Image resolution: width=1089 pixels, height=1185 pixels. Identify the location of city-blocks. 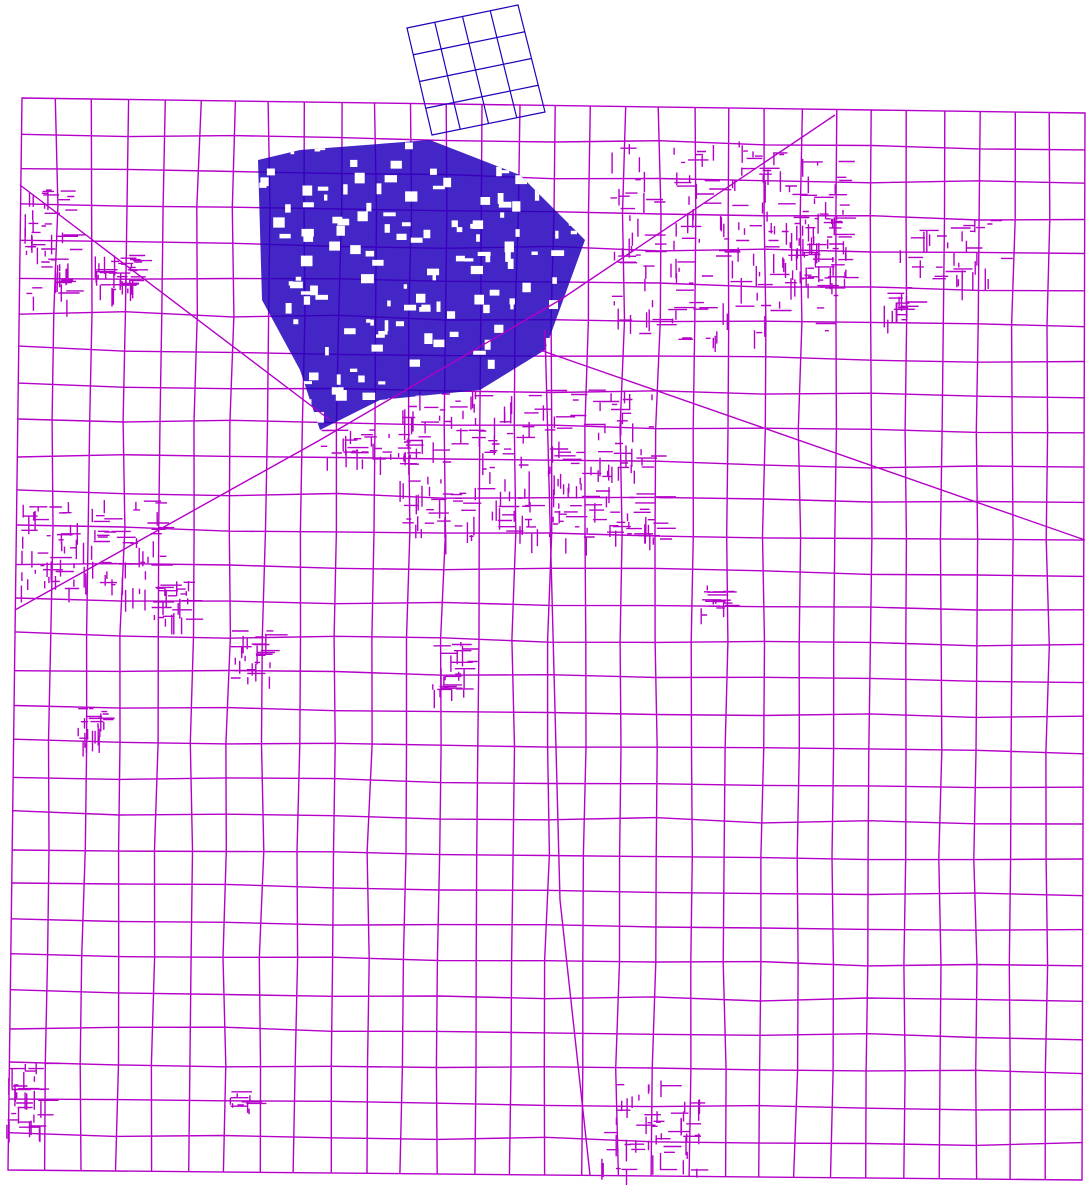
(422, 286).